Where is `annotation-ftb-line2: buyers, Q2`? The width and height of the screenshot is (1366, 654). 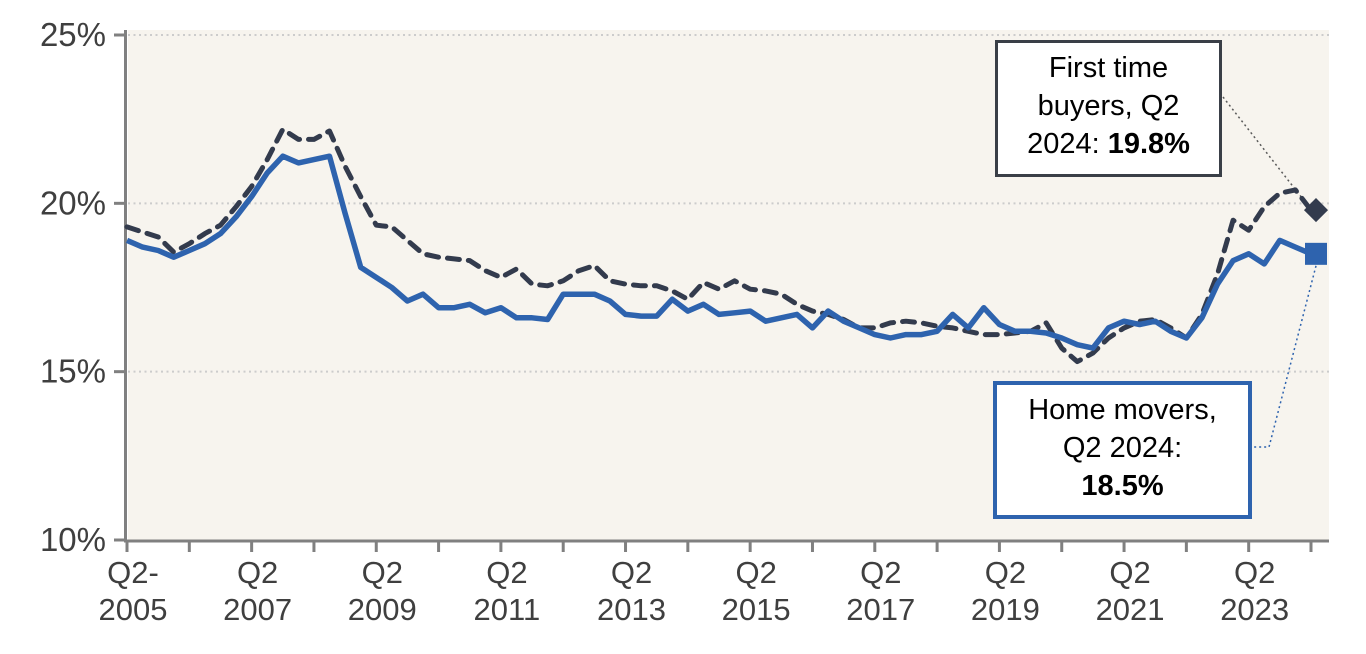
annotation-ftb-line2: buyers, Q2 is located at coordinates (1108, 106).